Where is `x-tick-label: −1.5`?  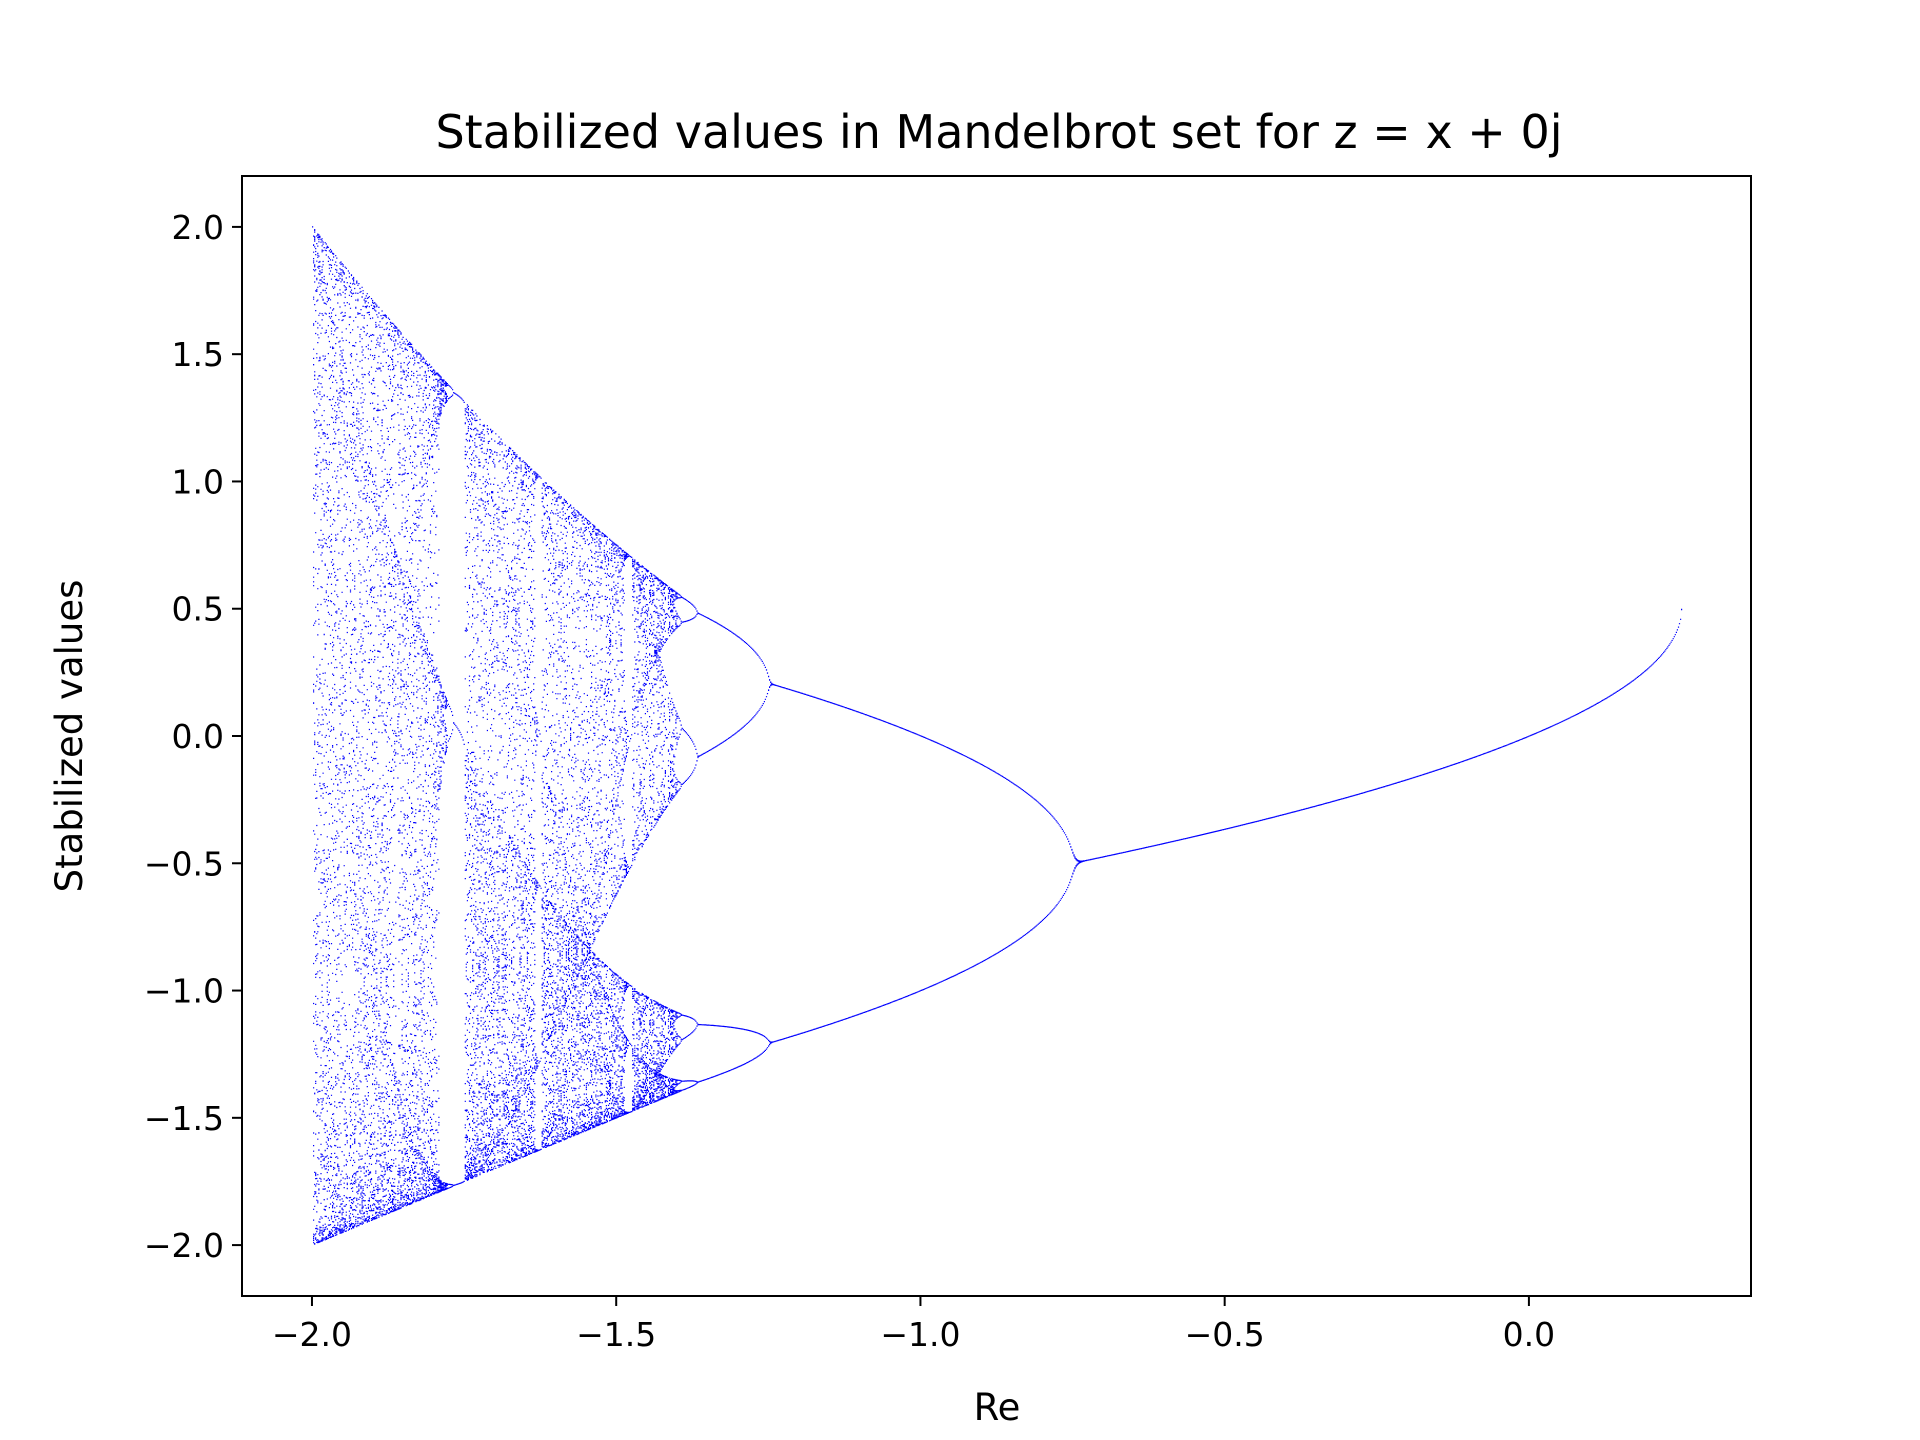
x-tick-label: −1.5 is located at coordinates (616, 1334).